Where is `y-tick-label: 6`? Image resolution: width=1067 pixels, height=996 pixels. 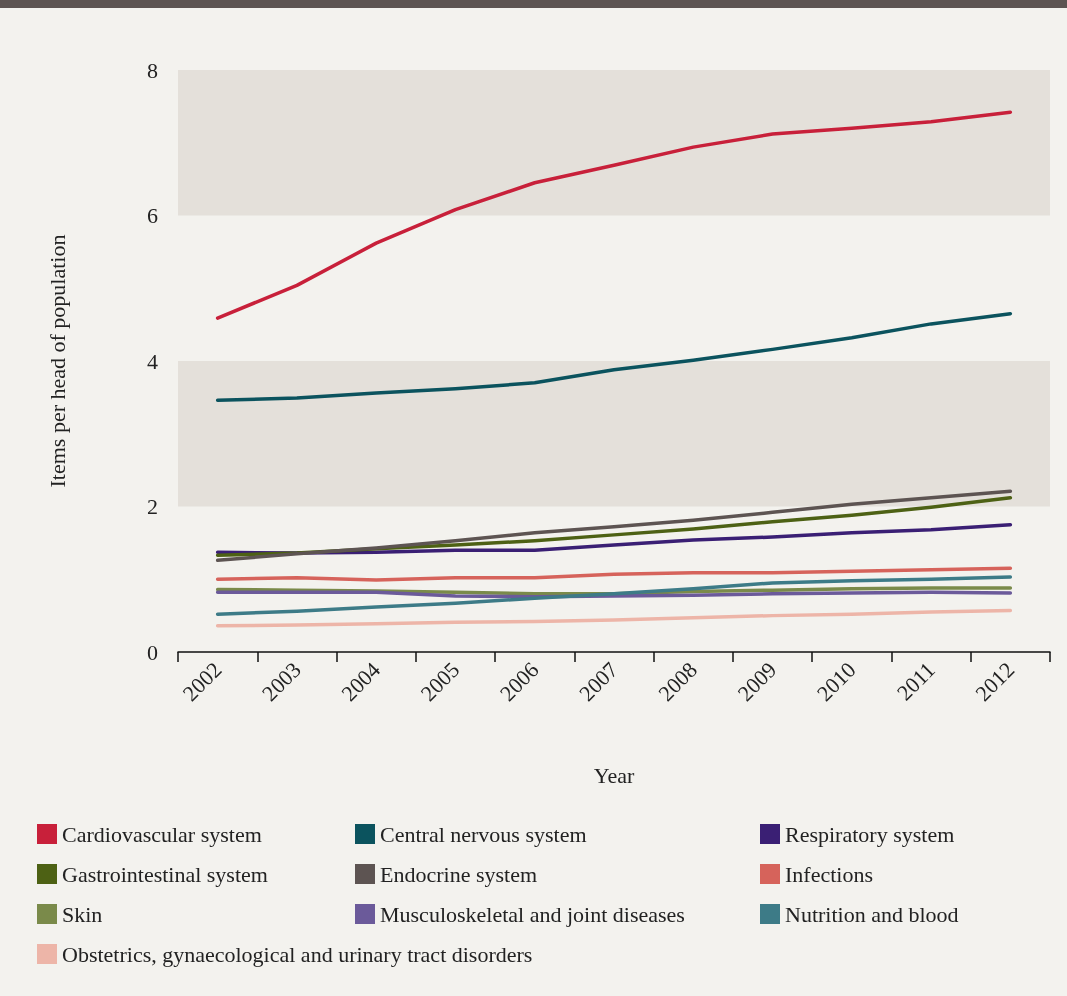
y-tick-label: 6 is located at coordinates (152, 215).